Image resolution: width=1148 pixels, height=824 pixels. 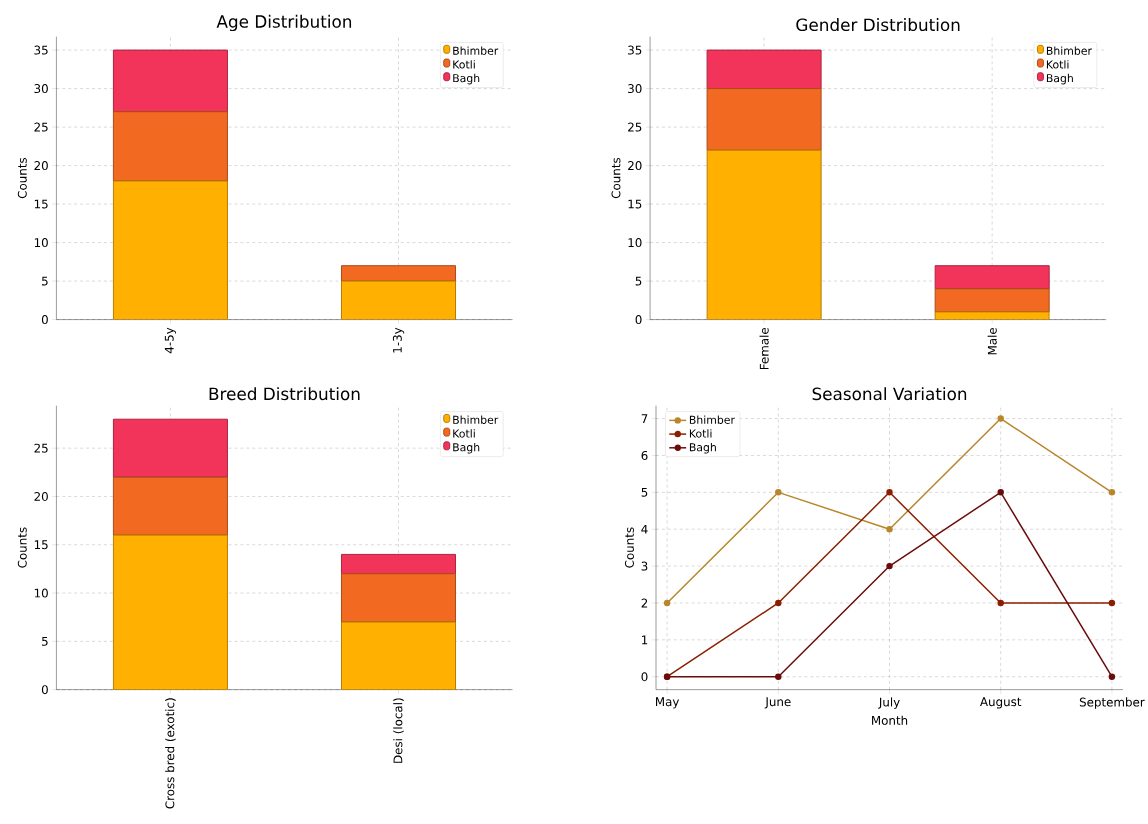 What do you see at coordinates (284, 394) in the screenshot?
I see `chart-title: Breed Distribution` at bounding box center [284, 394].